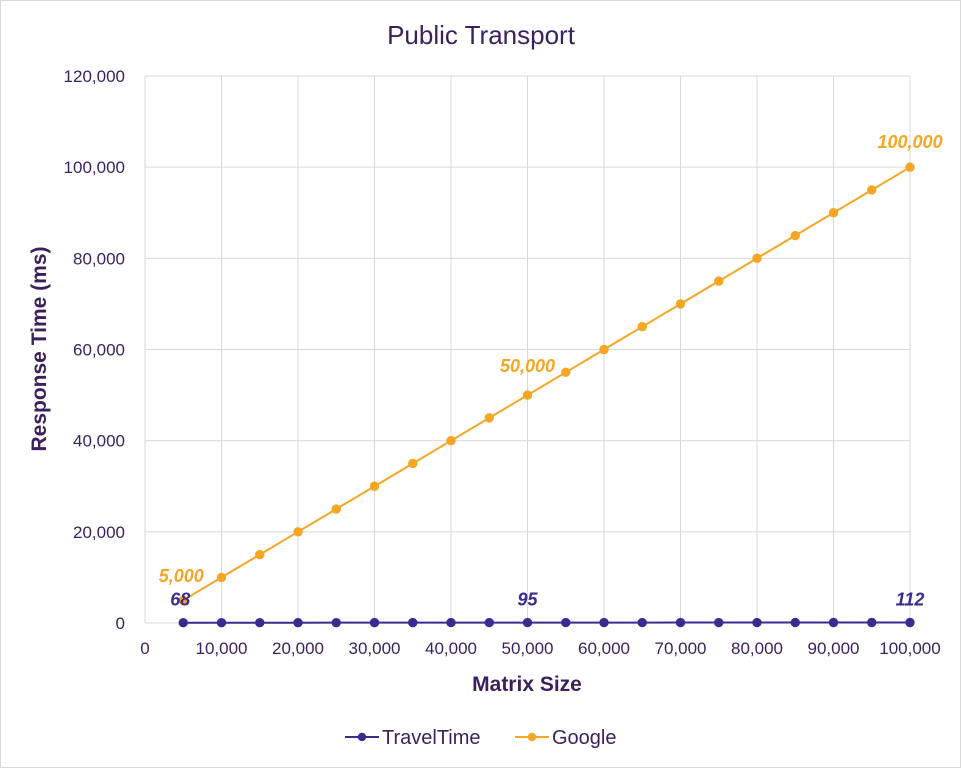  What do you see at coordinates (431, 738) in the screenshot?
I see `legend-label: TravelTime` at bounding box center [431, 738].